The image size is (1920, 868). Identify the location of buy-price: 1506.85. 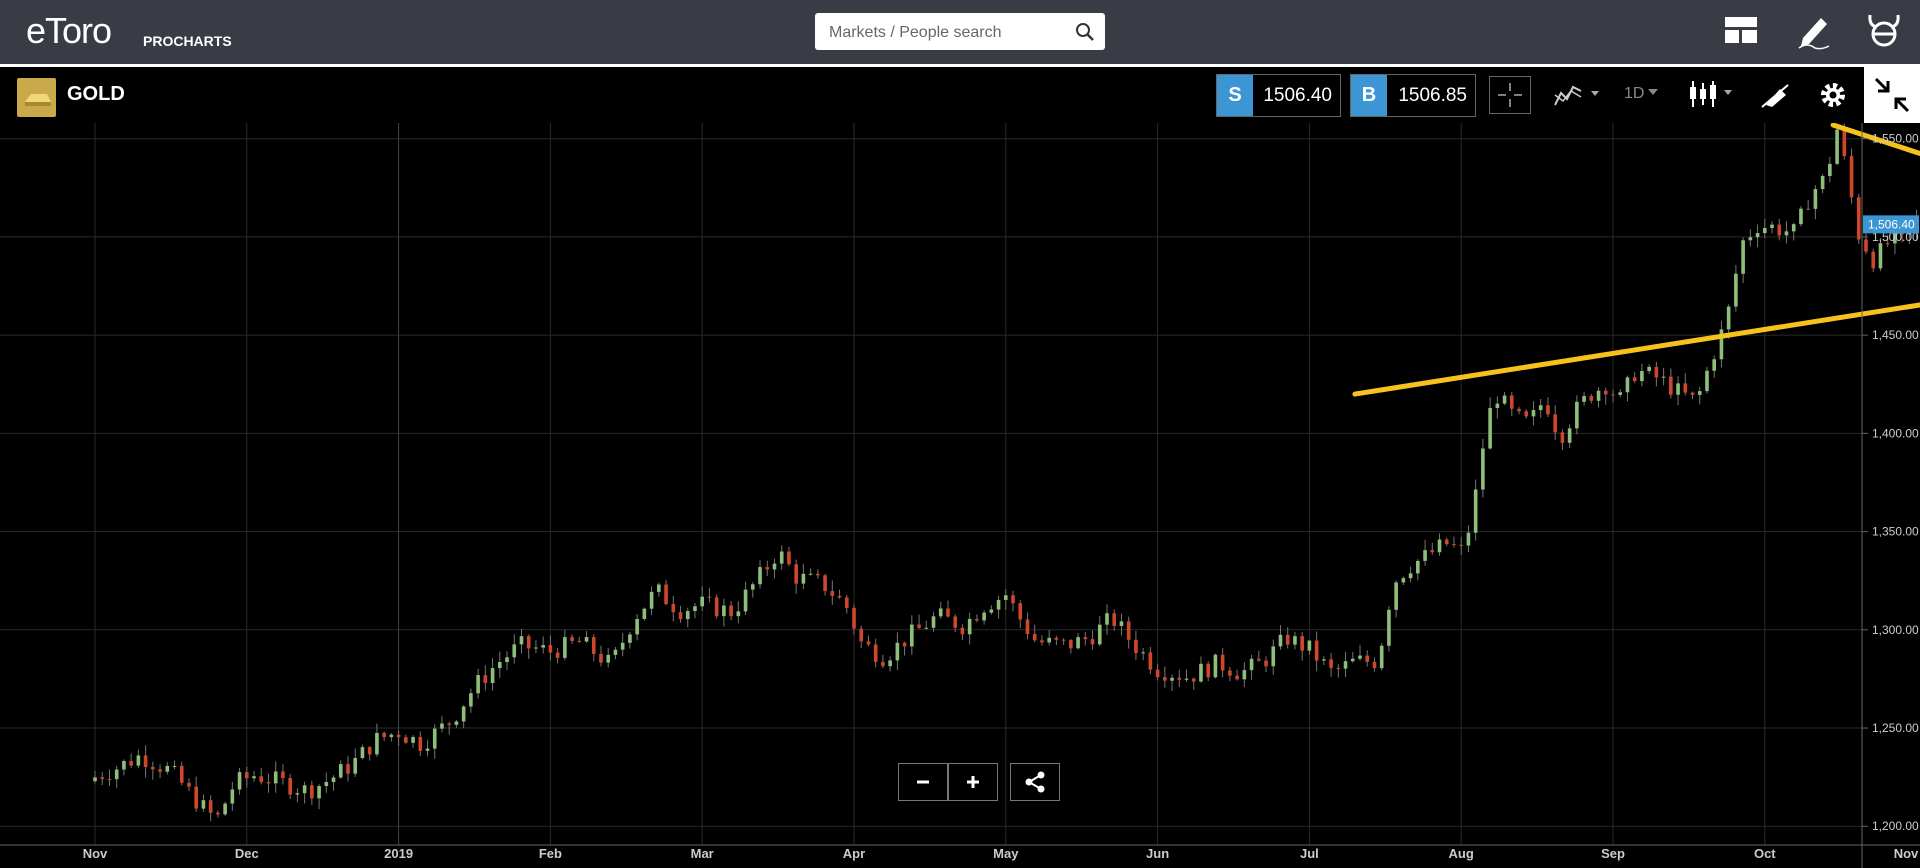
(1432, 95).